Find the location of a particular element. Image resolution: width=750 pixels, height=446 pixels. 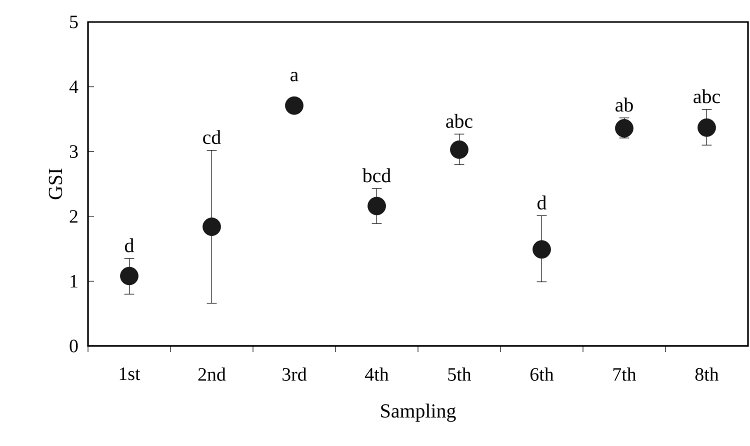

annotation: a is located at coordinates (294, 77).